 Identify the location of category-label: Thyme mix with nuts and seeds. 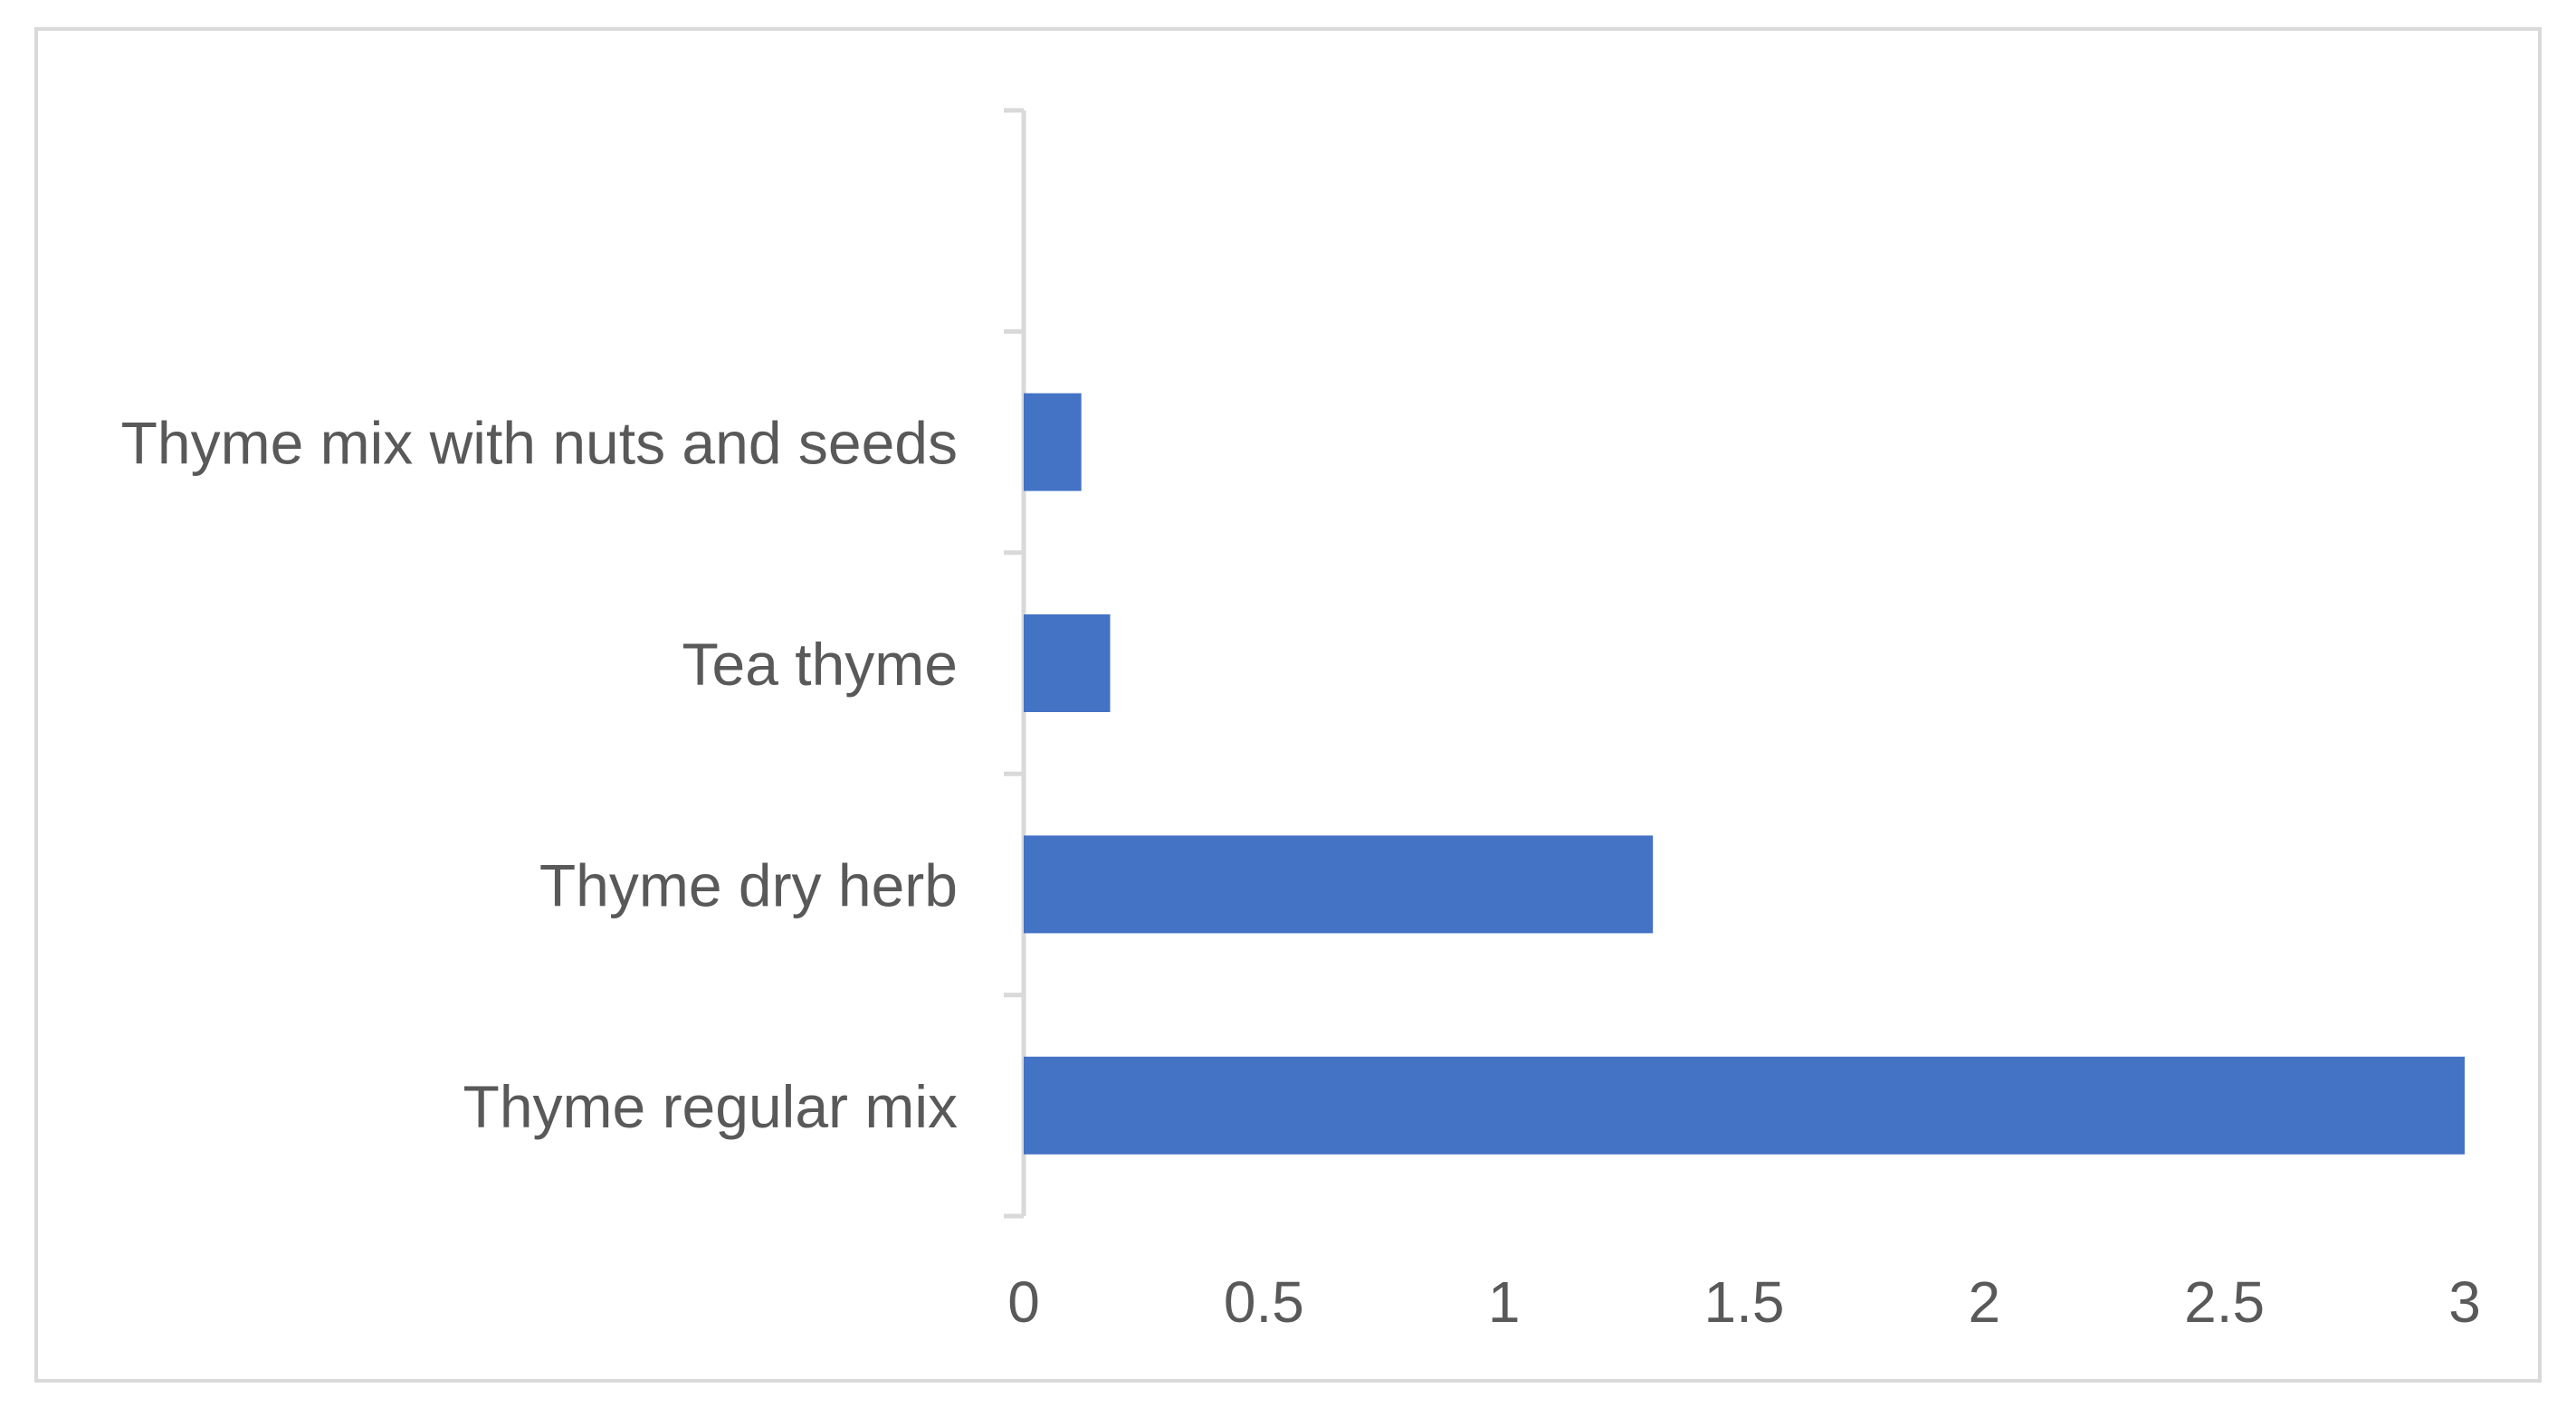
(540, 443).